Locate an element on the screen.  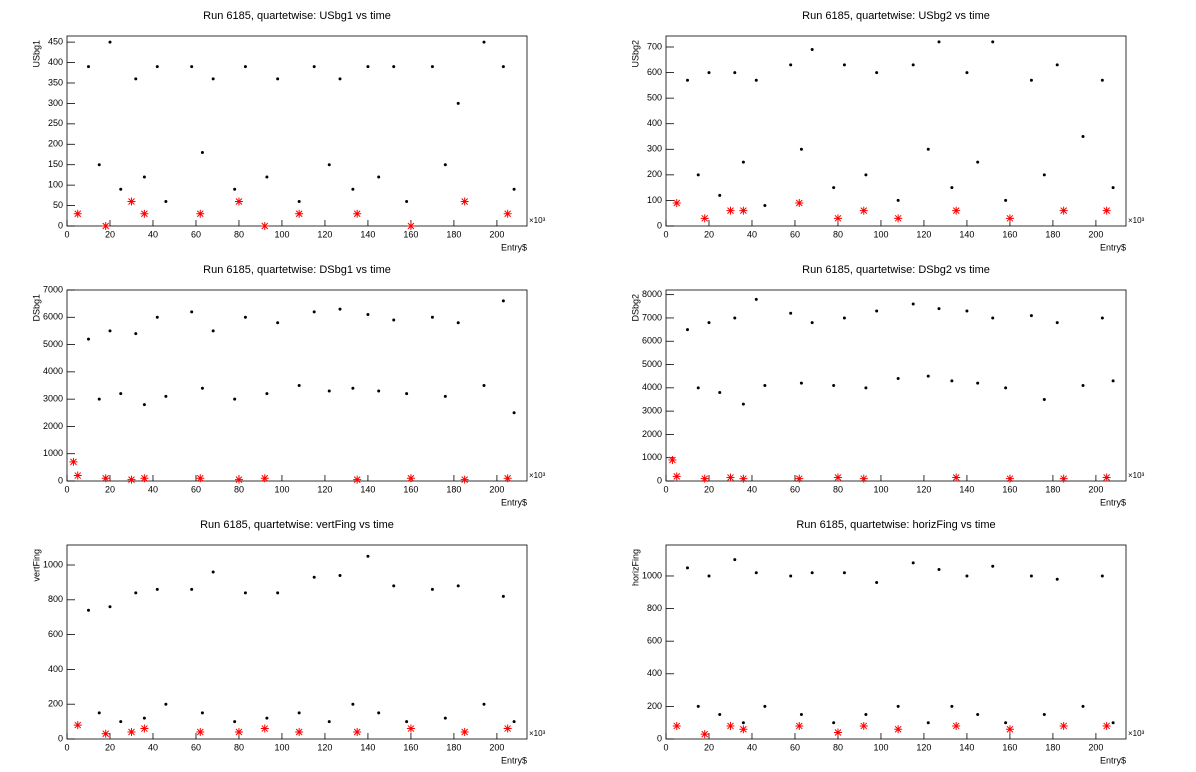
y-tick-label: 200 is located at coordinates (654, 706).